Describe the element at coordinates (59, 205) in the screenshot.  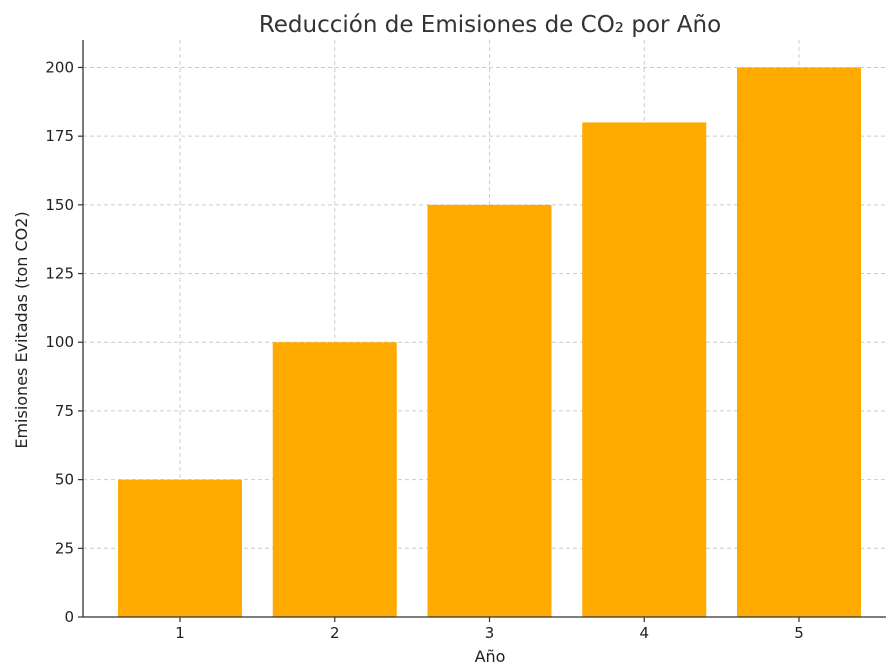
I see `y-tick-label: 150` at that location.